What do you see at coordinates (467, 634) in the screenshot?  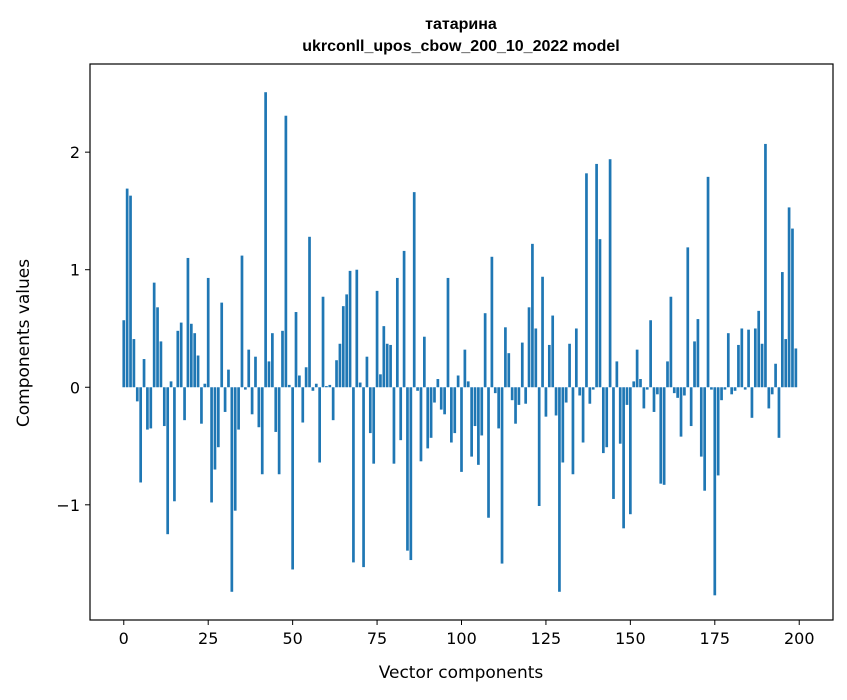 I see `x-axis-ticks: 0 25 50 75 100 125 150 175 200` at bounding box center [467, 634].